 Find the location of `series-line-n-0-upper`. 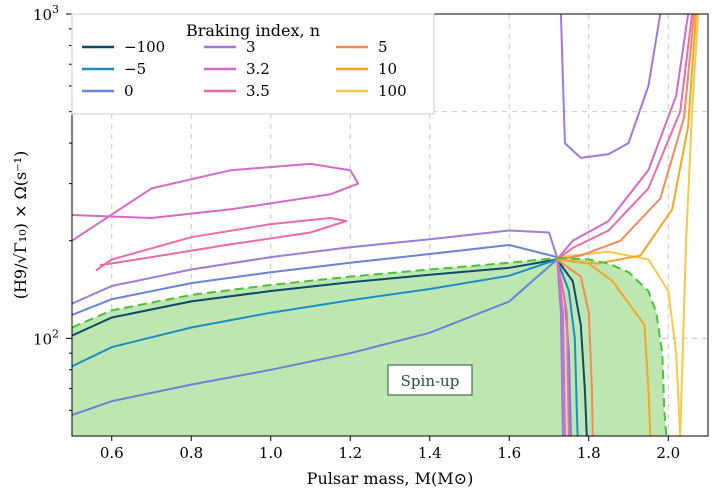

series-line-n-0-upper is located at coordinates (315, 280).